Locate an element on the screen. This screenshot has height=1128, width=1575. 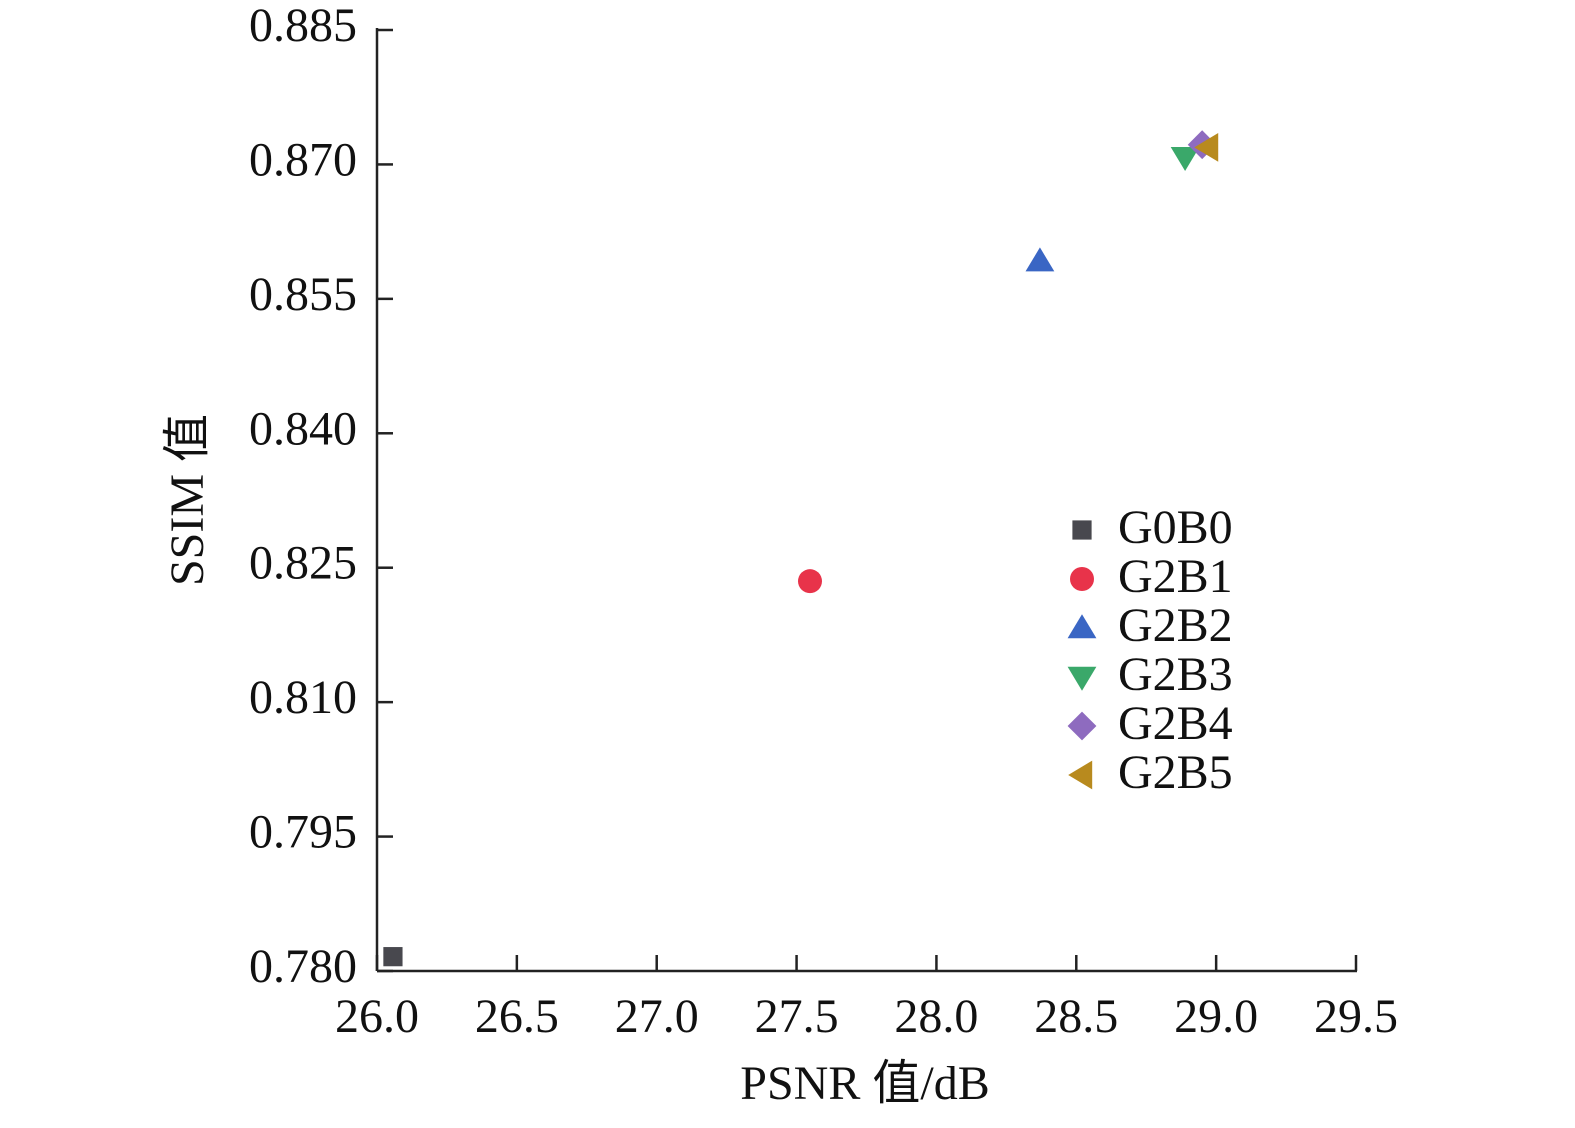
x-tick-label: 29.0 is located at coordinates (1216, 1016).